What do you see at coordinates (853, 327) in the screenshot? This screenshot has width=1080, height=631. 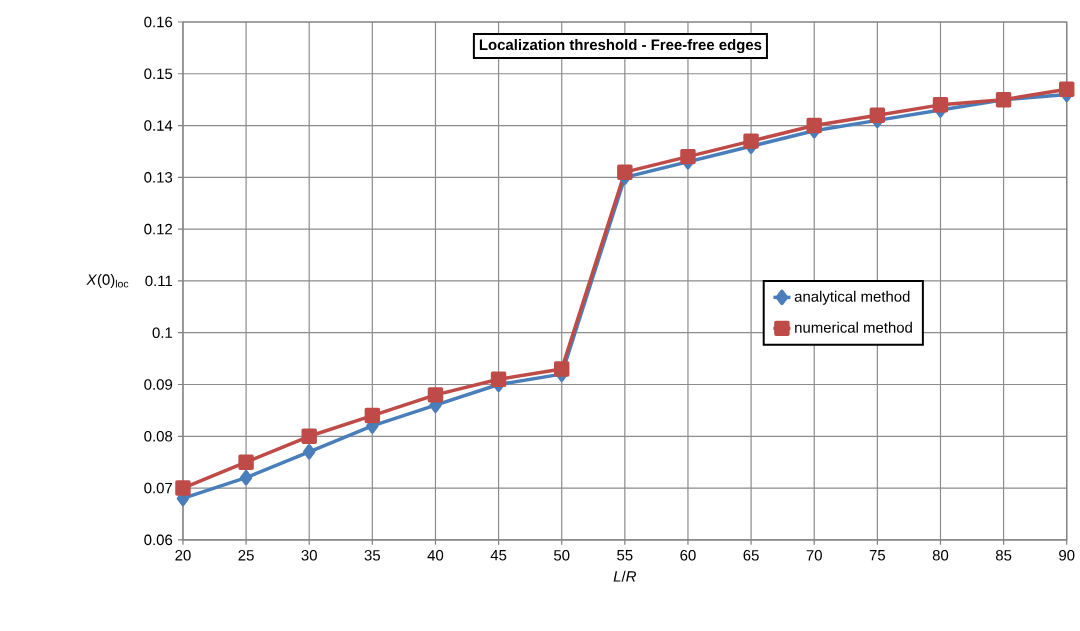 I see `legend-label: numerical method` at bounding box center [853, 327].